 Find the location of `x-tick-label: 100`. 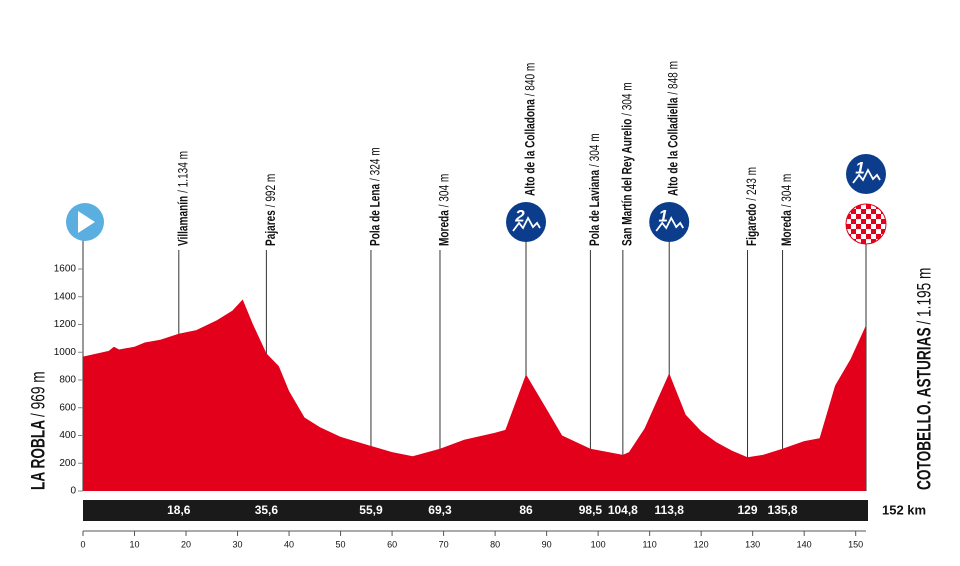

x-tick-label: 100 is located at coordinates (598, 544).